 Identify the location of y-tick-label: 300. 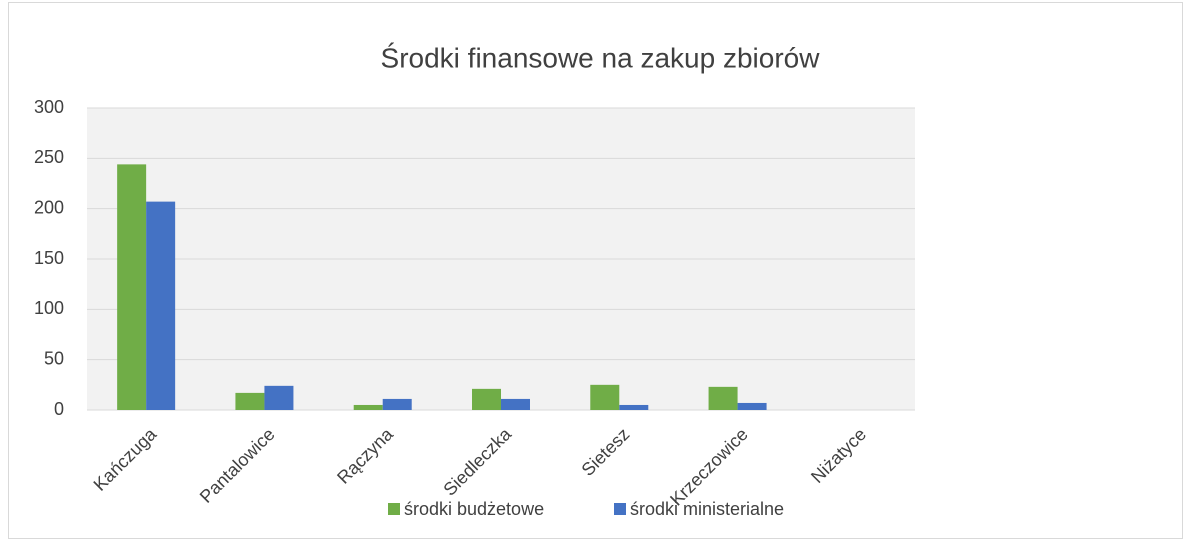
(49, 107).